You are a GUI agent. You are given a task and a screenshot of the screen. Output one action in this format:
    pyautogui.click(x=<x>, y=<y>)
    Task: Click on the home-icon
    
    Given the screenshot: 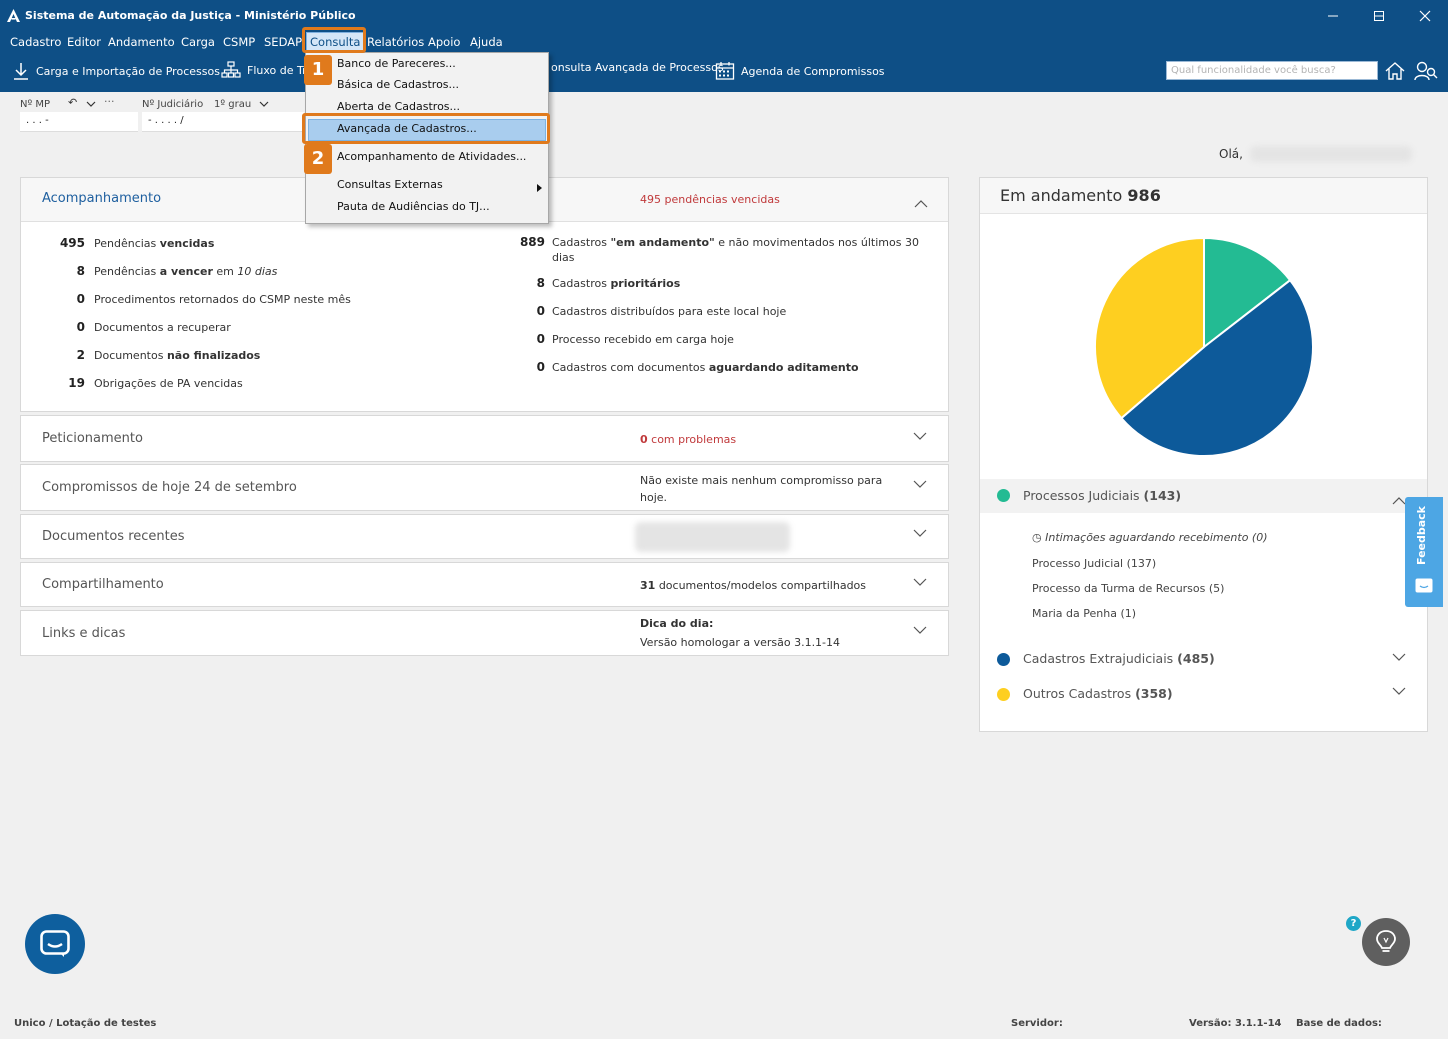 What is the action you would take?
    pyautogui.click(x=1395, y=72)
    